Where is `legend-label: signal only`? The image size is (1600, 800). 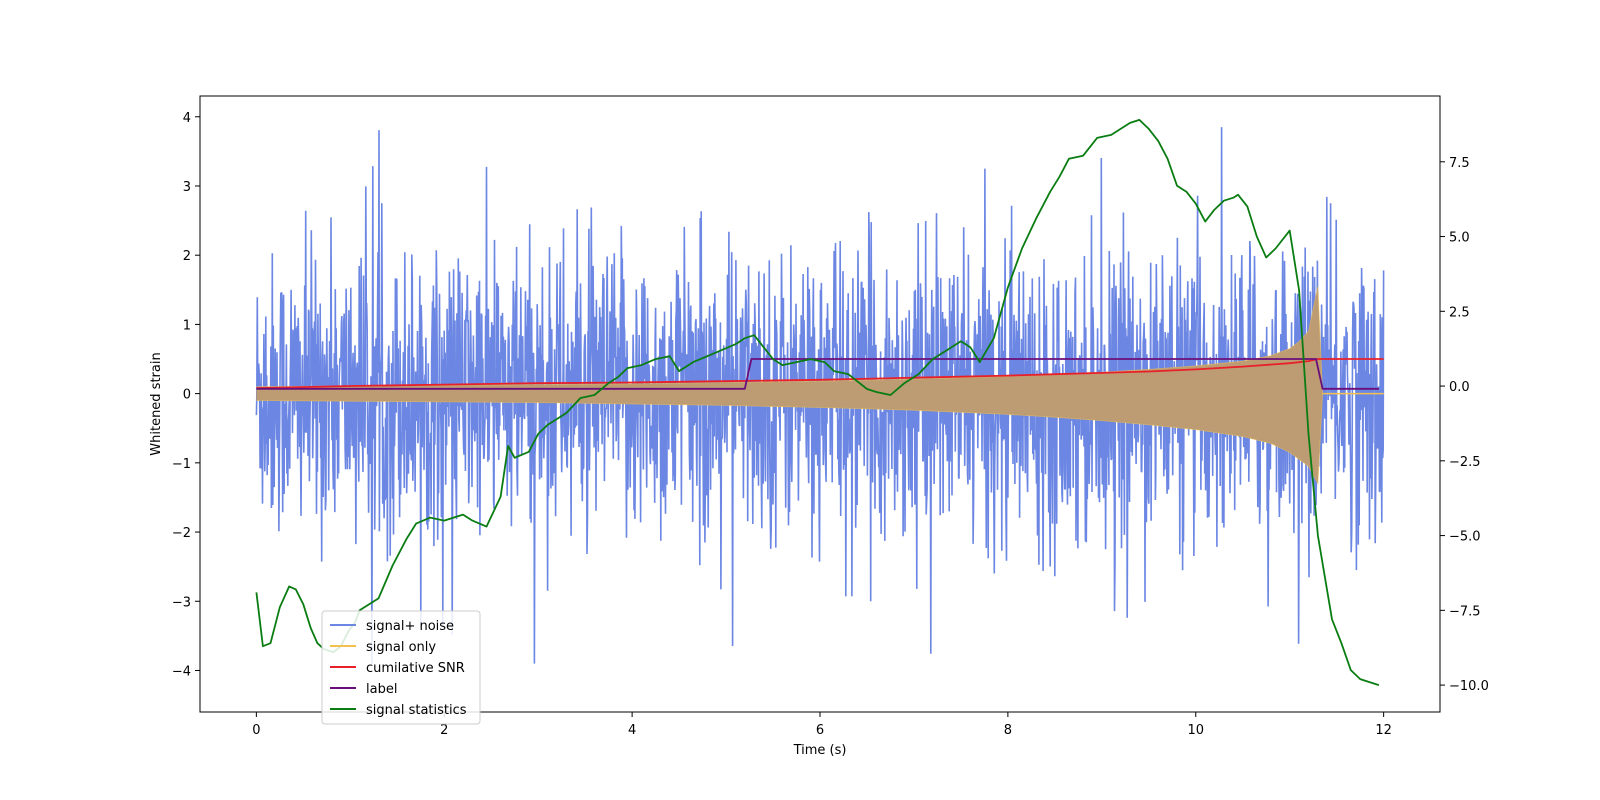 legend-label: signal only is located at coordinates (401, 647).